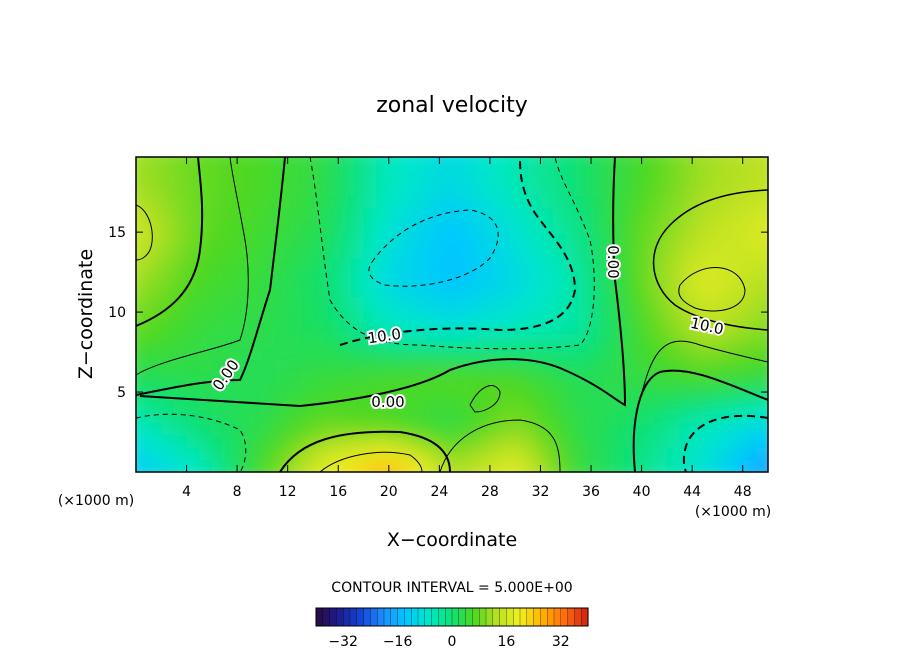 The width and height of the screenshot is (904, 654). Describe the element at coordinates (371, 461) in the screenshot. I see `contour-25-bottom` at that location.